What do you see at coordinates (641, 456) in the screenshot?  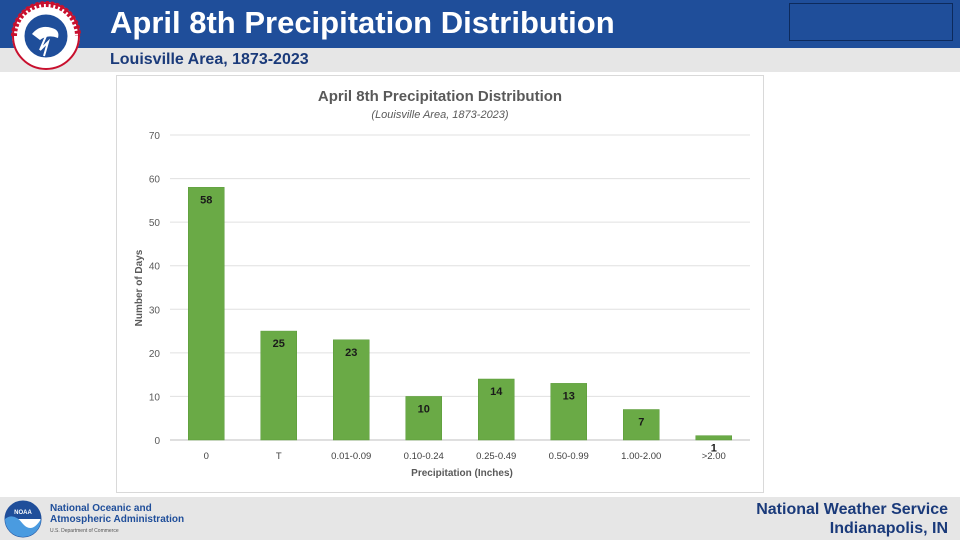 I see `x-tick-label: 1.00-2.00` at bounding box center [641, 456].